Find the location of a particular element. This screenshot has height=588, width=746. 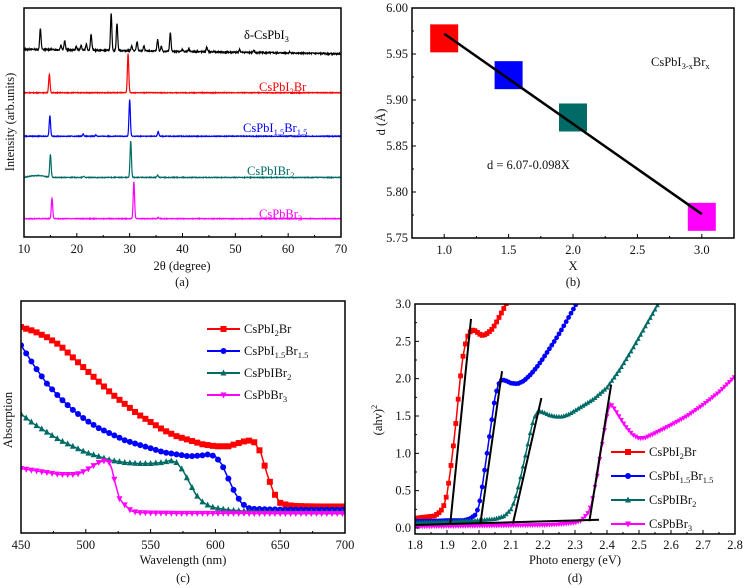

series-CsPbIBr2 is located at coordinates (537, 414).